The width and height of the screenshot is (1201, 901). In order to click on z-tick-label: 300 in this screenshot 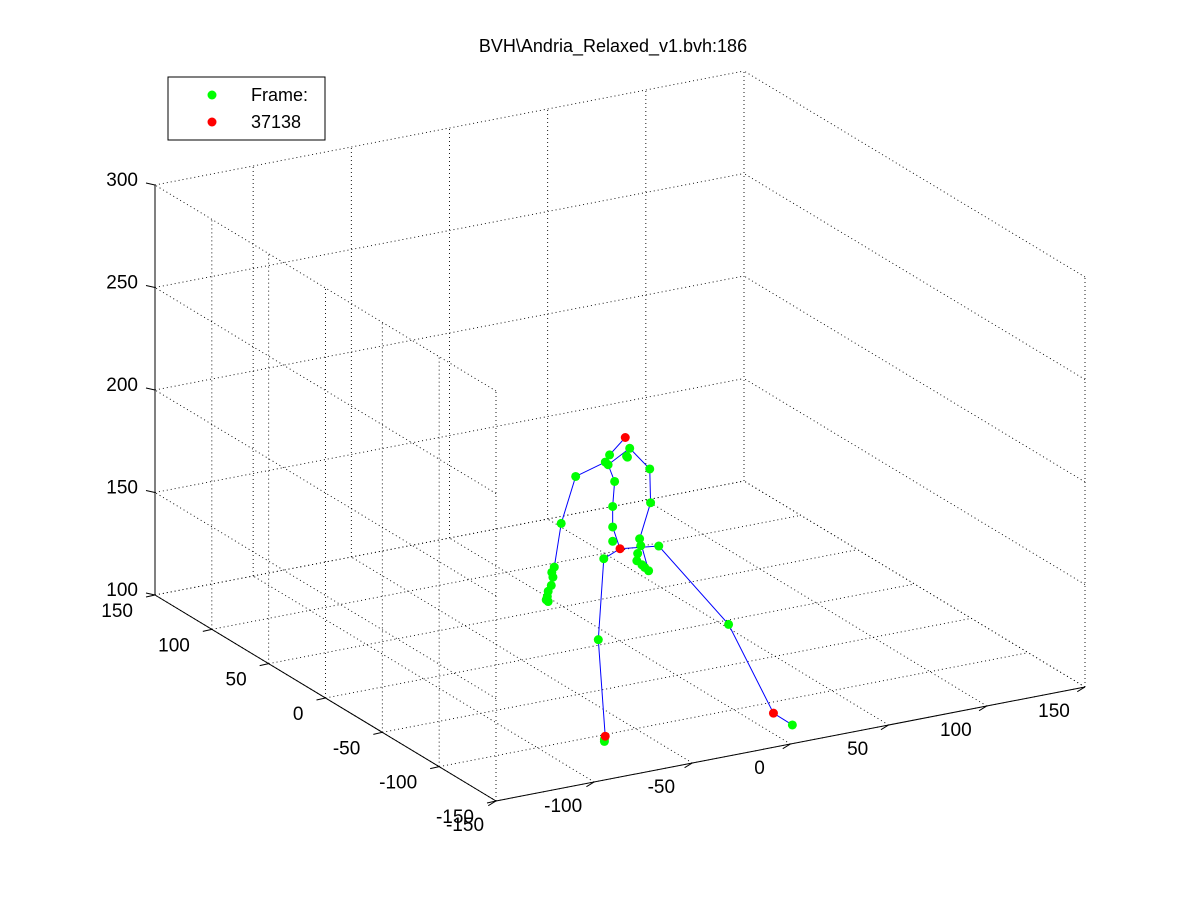, I will do `click(122, 180)`.